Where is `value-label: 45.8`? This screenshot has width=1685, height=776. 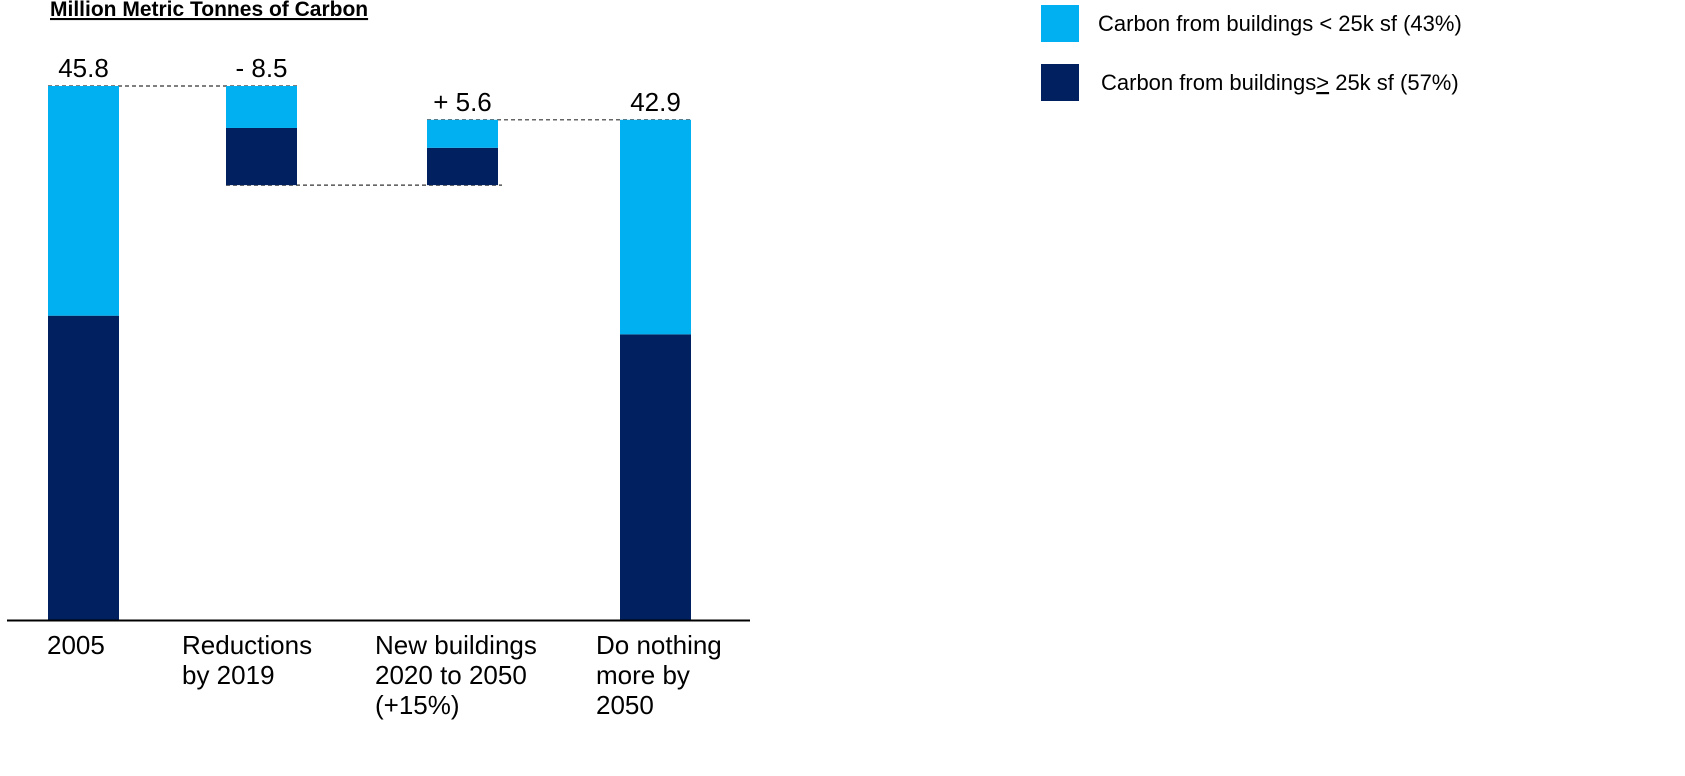 value-label: 45.8 is located at coordinates (83, 68).